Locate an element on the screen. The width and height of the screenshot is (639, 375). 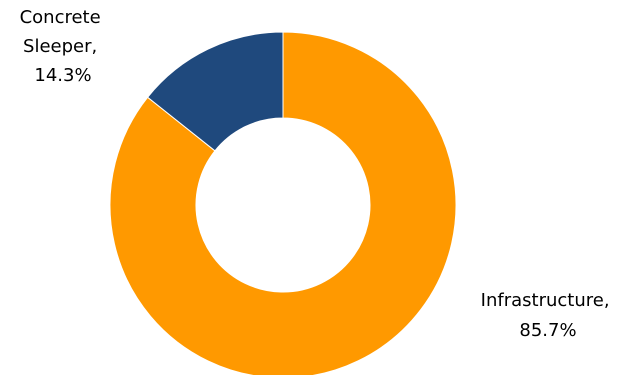
slice-label-infrastructure-line-2: 85.7% is located at coordinates (547, 330).